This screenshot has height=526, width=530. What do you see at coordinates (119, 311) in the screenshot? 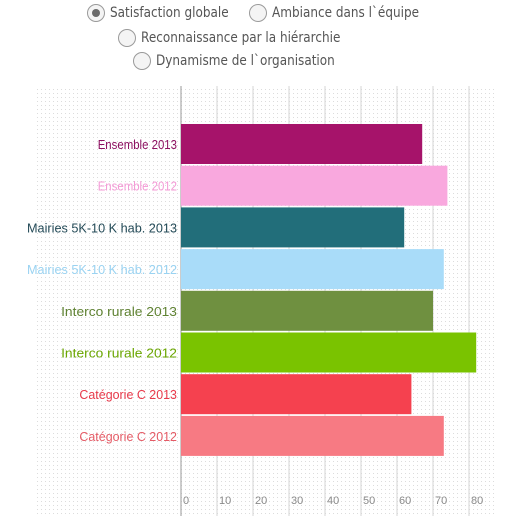
I see `category-label: Interco rurale 2013` at bounding box center [119, 311].